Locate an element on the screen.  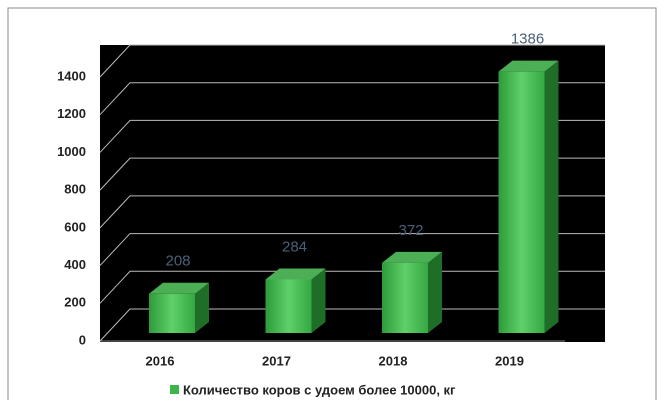
value-label: 372 is located at coordinates (410, 230).